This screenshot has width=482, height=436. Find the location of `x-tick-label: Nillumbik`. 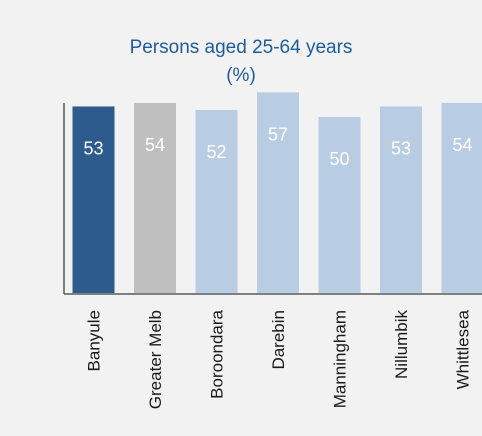

x-tick-label: Nillumbik is located at coordinates (401, 344).